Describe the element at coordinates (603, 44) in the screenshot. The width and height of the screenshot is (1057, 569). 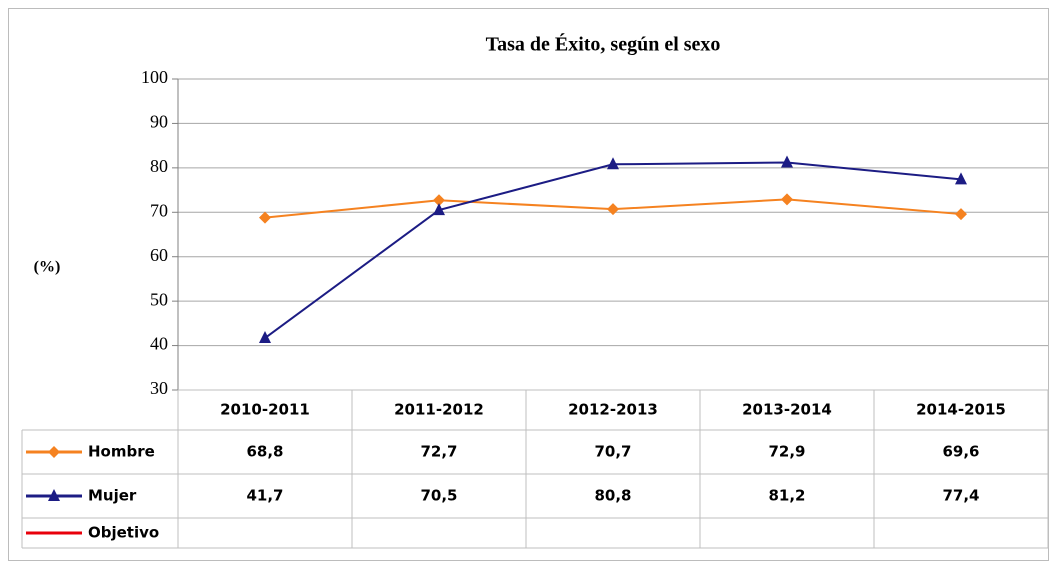
I see `chart-title: Tasa de Éxito, según el sexo` at that location.